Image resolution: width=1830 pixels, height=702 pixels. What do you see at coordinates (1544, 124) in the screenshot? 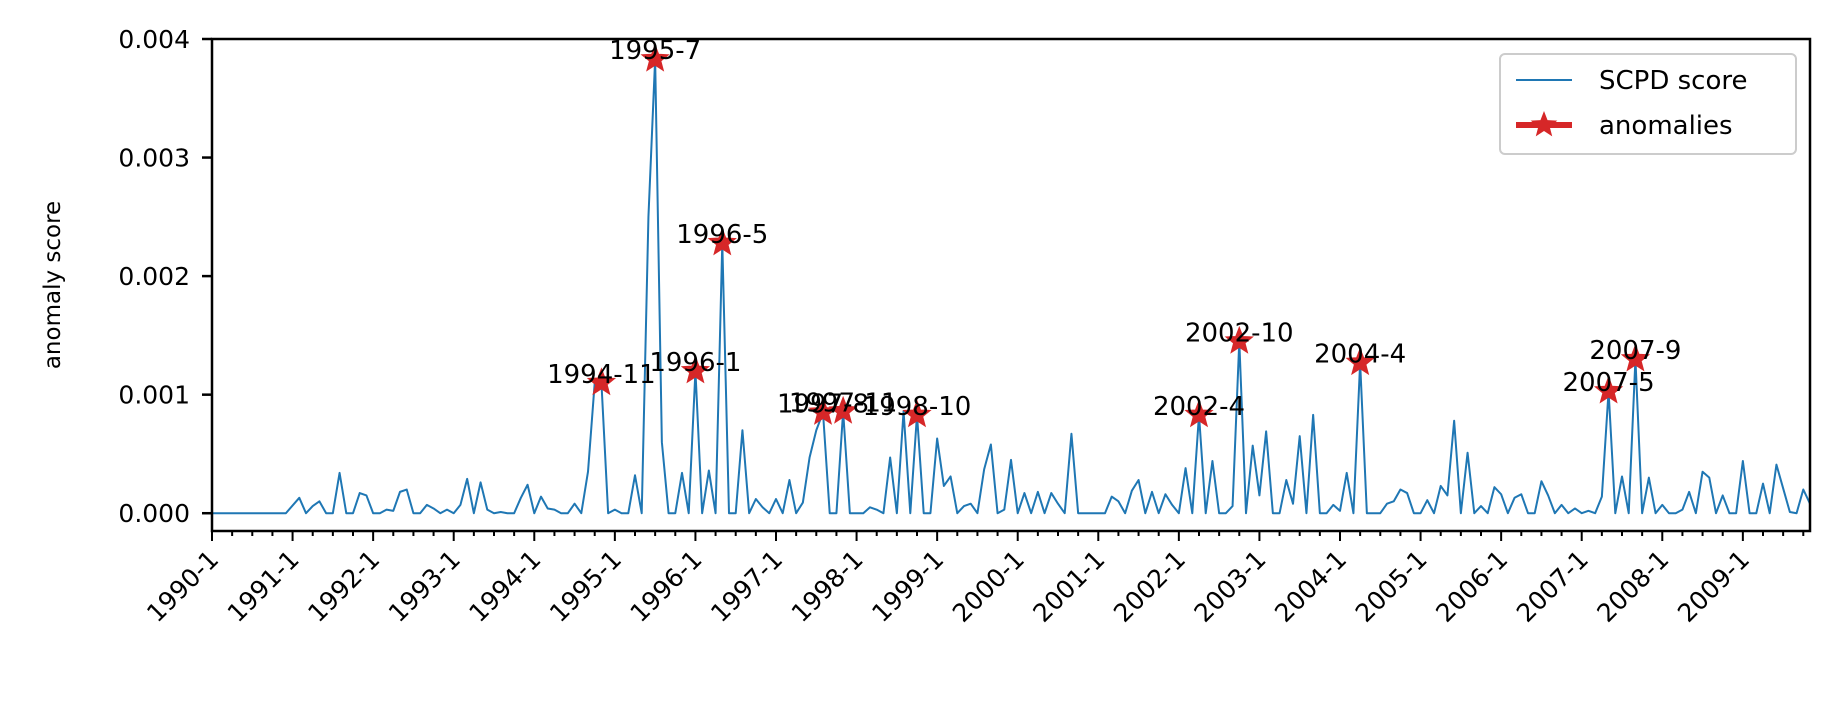
I see `legend-star-icon` at bounding box center [1544, 124].